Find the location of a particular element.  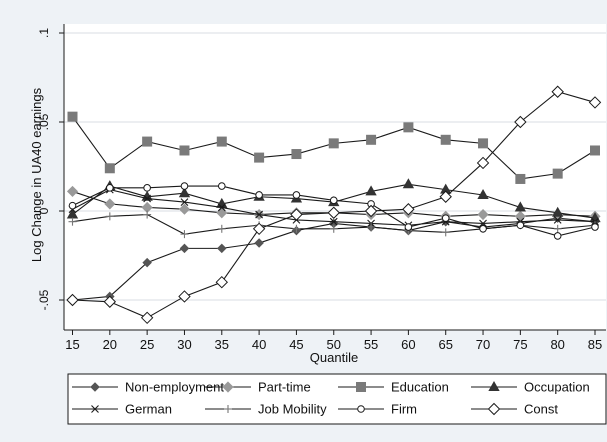

legend-marker-german is located at coordinates (95, 409).